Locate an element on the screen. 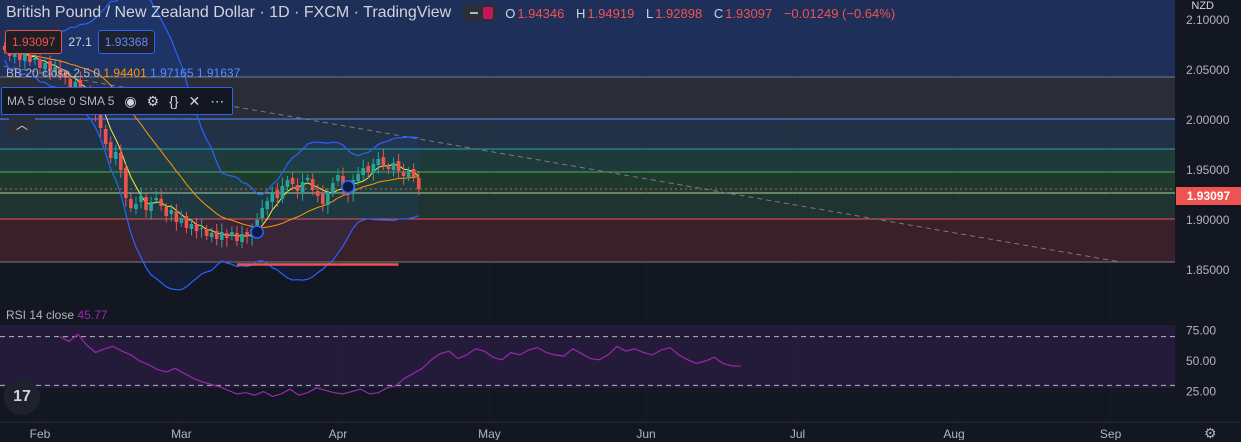  high-value: 1.94919 is located at coordinates (611, 13).